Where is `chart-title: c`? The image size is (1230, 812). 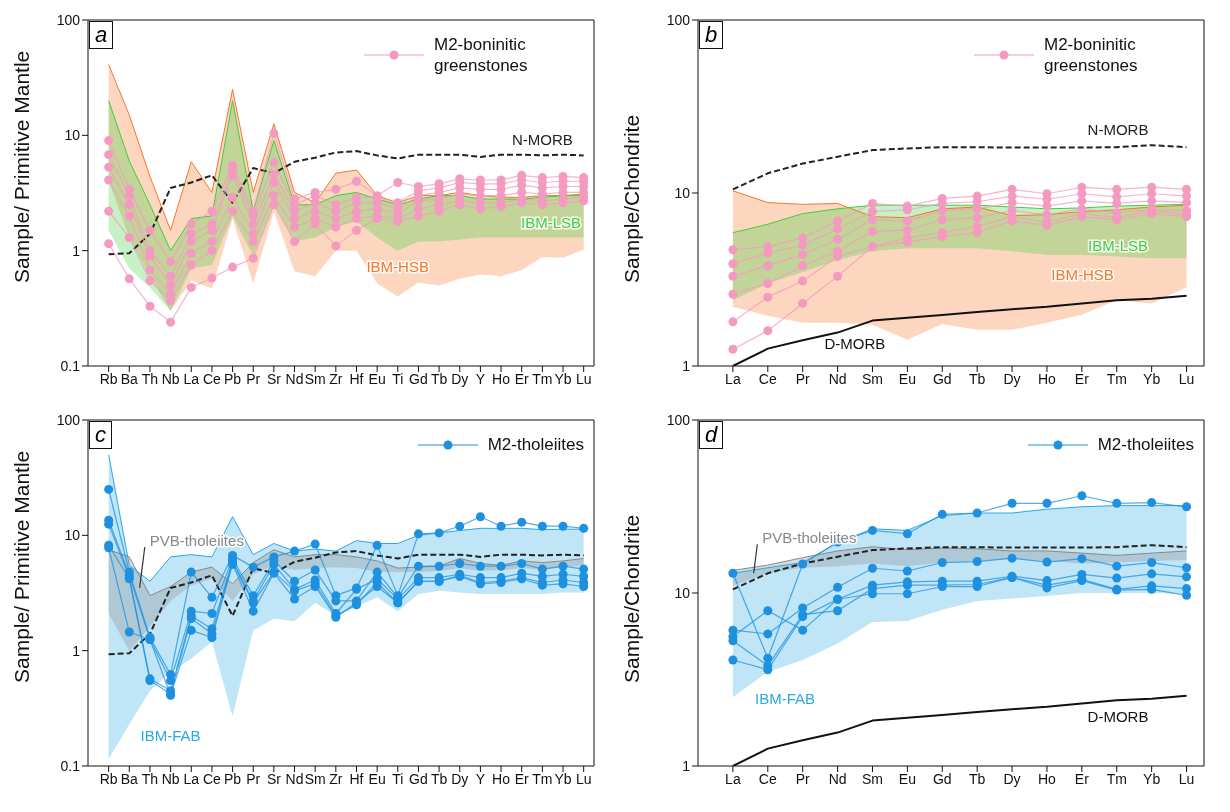 chart-title: c is located at coordinates (100, 435).